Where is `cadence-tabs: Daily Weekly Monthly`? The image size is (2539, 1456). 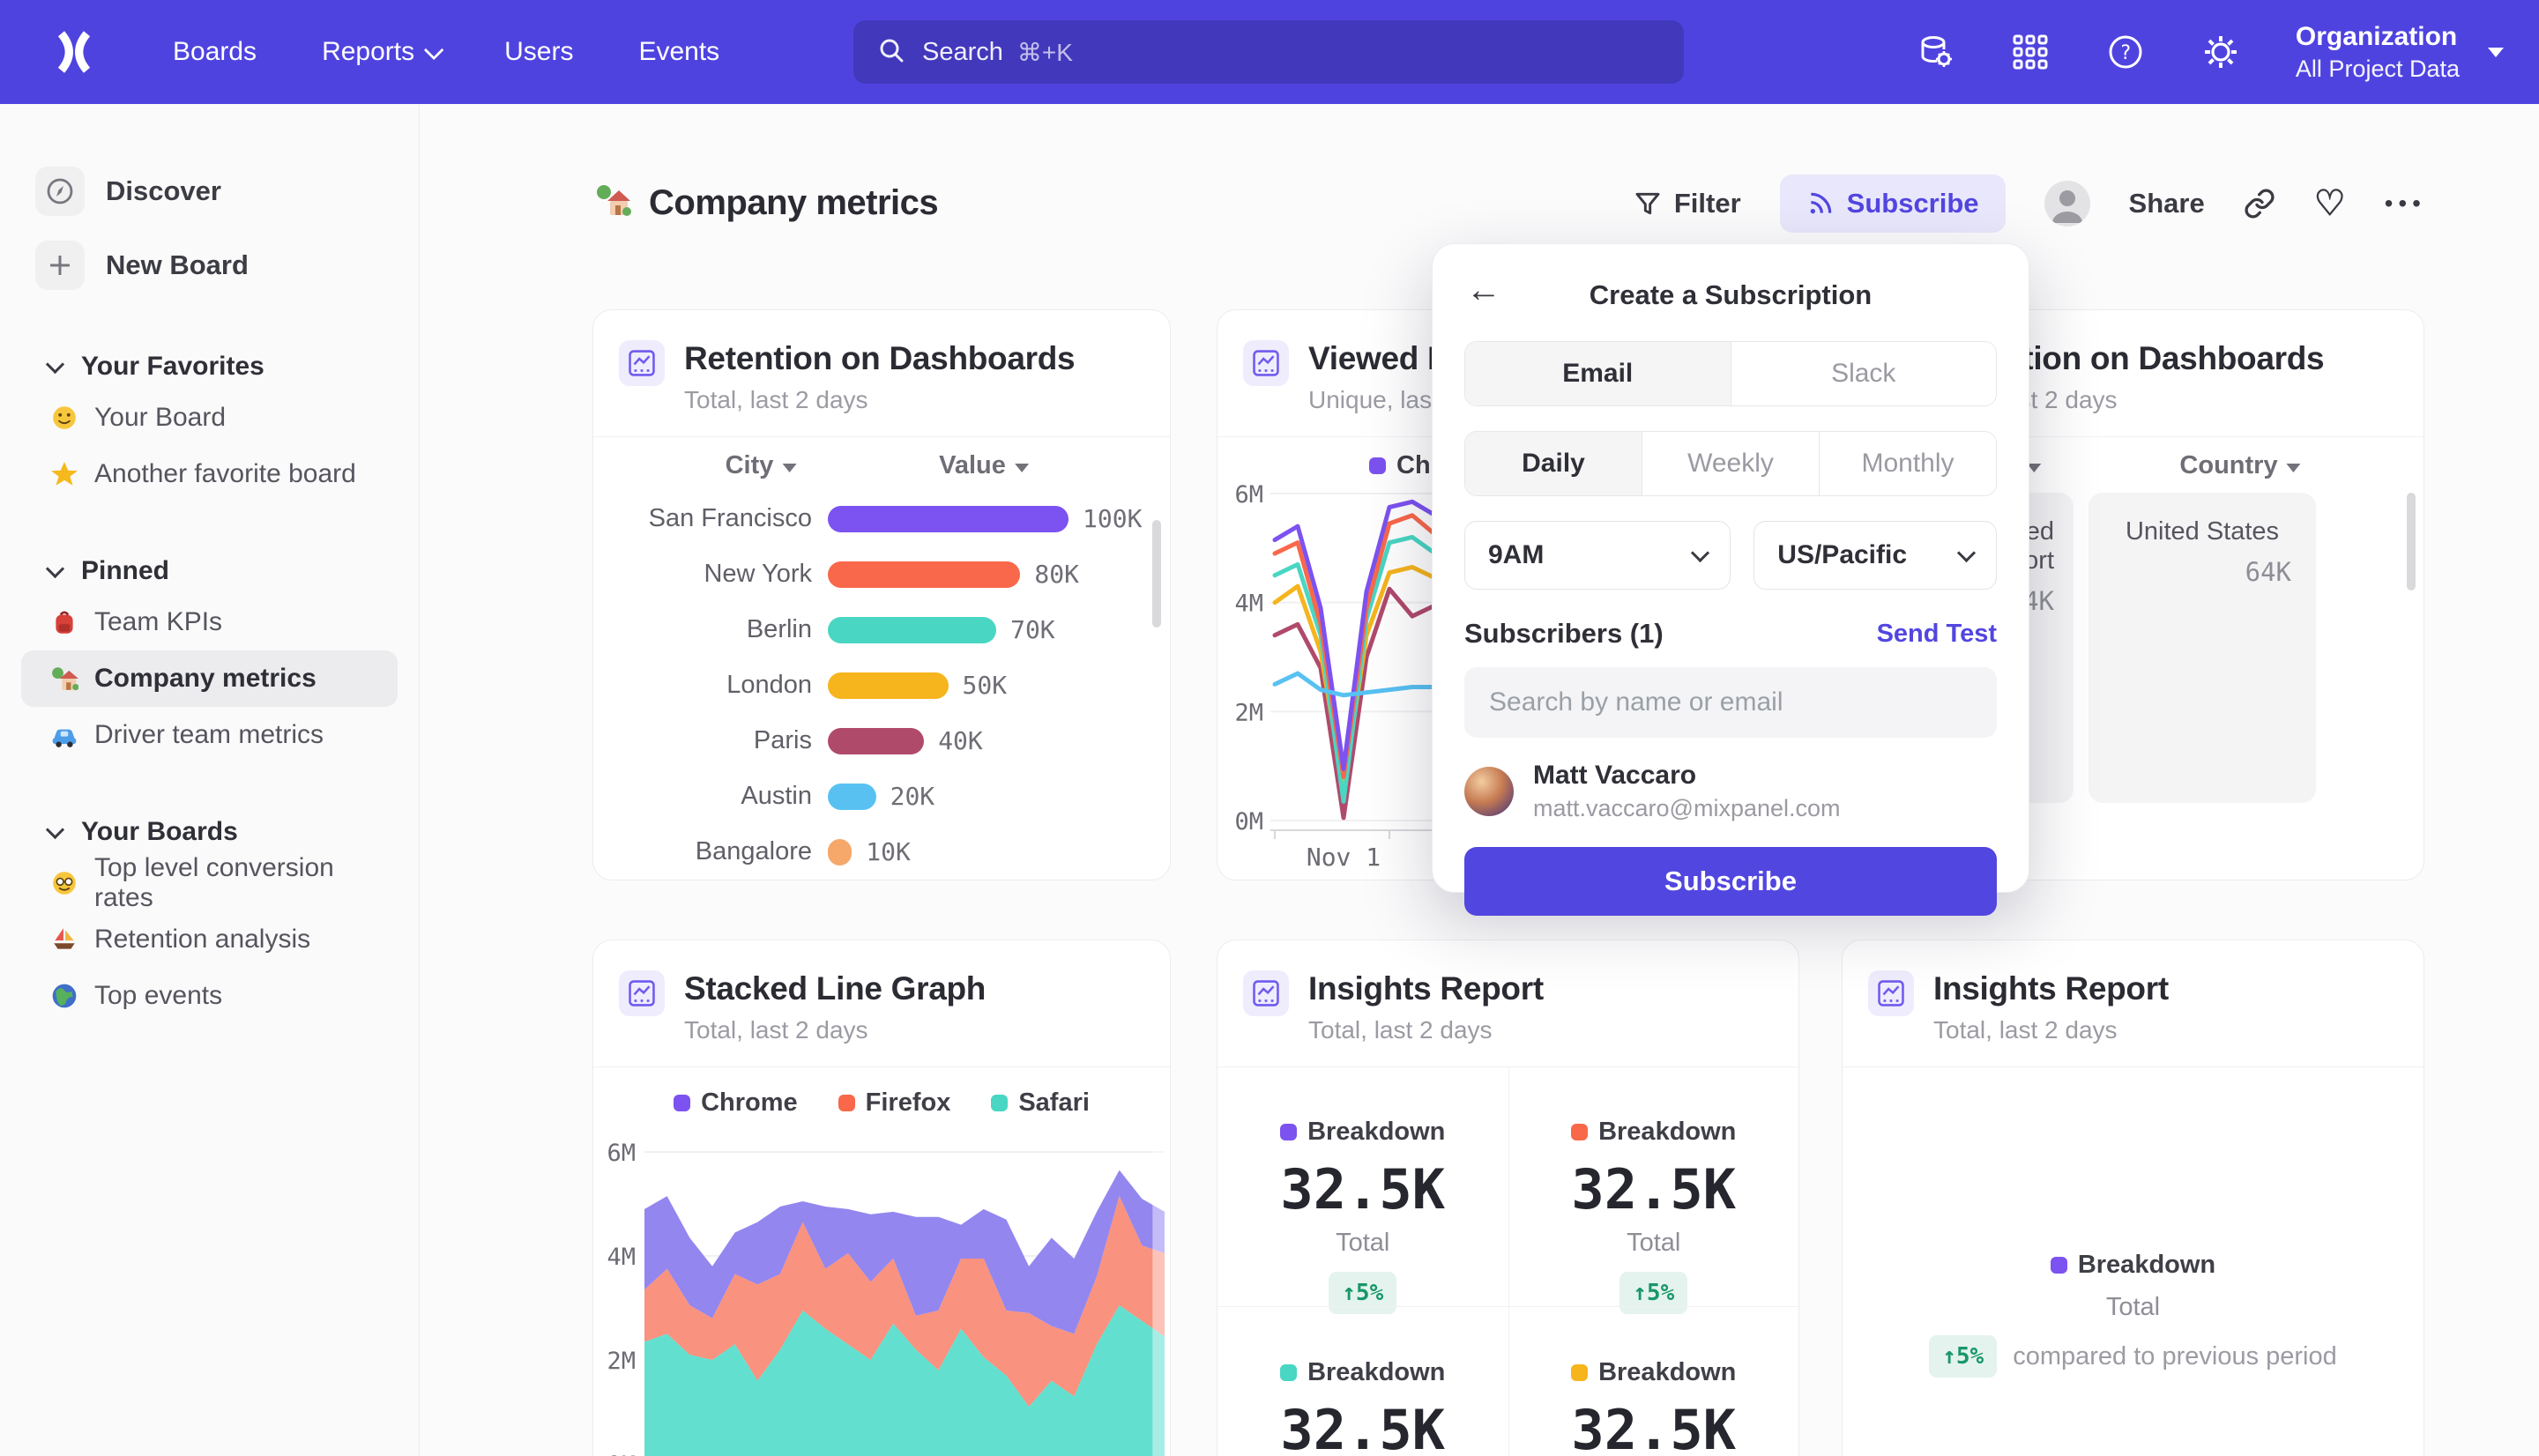
cadence-tabs: Daily Weekly Monthly is located at coordinates (1730, 463).